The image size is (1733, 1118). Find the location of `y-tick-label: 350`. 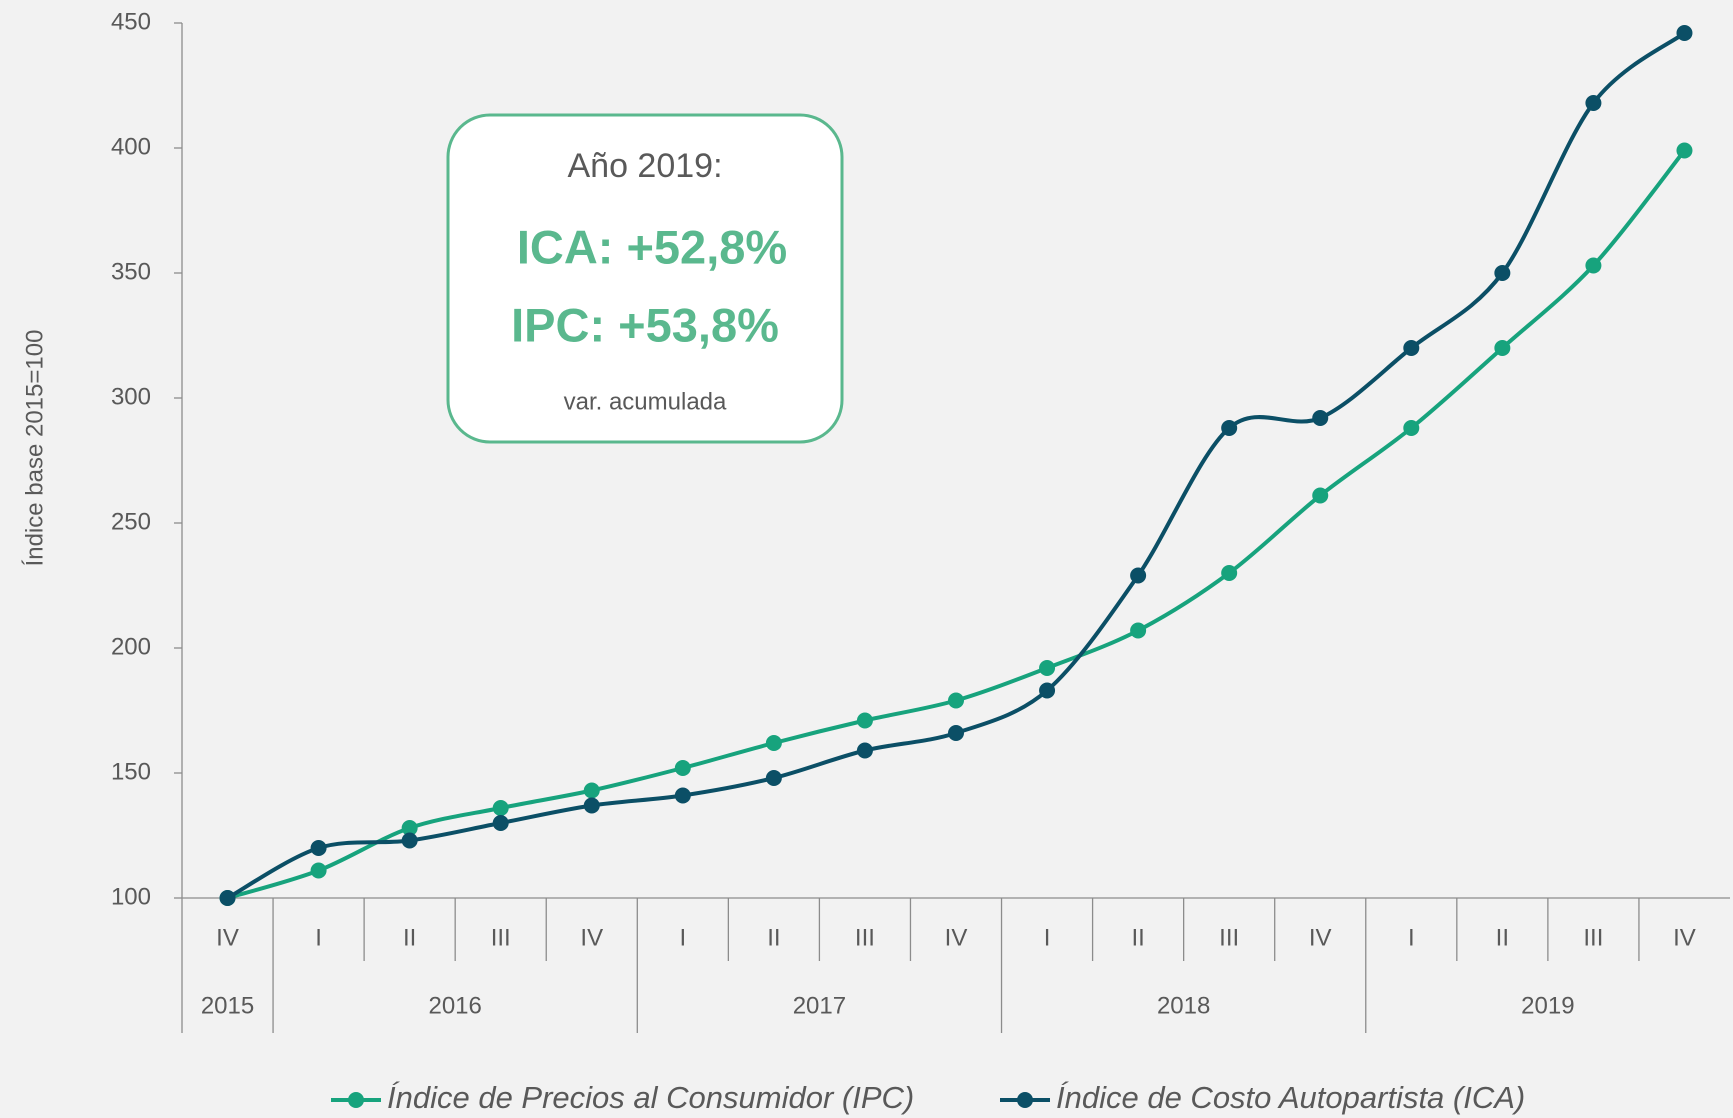

y-tick-label: 350 is located at coordinates (131, 271).